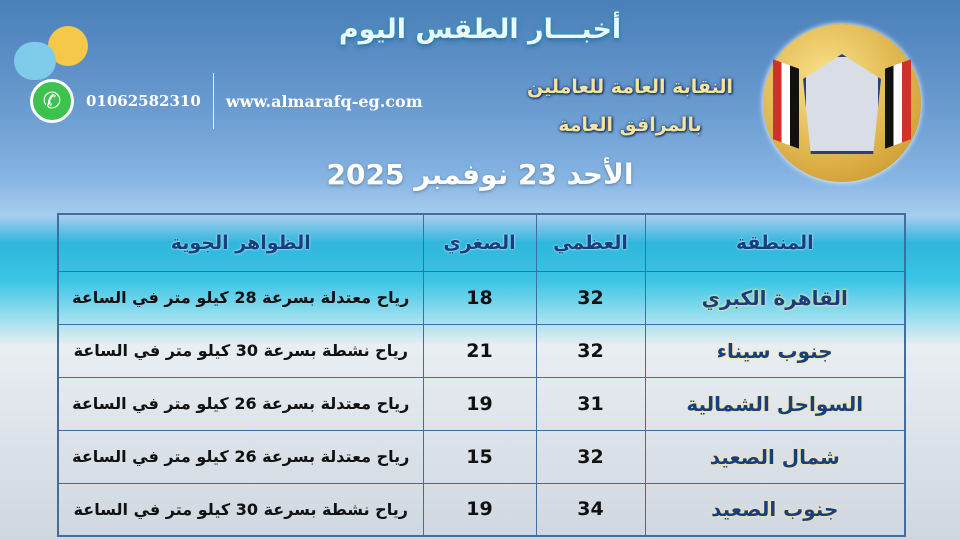 This screenshot has height=540, width=960. I want to click on union-logo, so click(842, 103).